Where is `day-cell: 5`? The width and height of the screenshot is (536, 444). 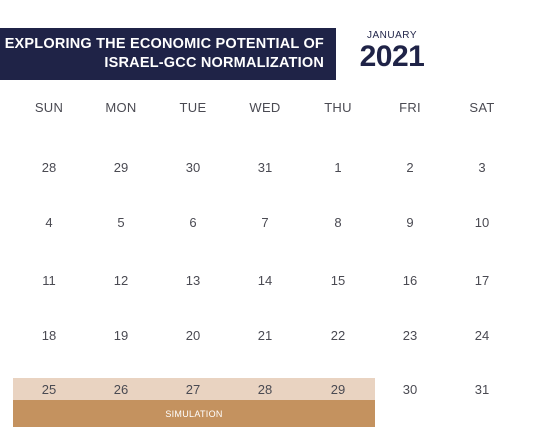 day-cell: 5 is located at coordinates (121, 222).